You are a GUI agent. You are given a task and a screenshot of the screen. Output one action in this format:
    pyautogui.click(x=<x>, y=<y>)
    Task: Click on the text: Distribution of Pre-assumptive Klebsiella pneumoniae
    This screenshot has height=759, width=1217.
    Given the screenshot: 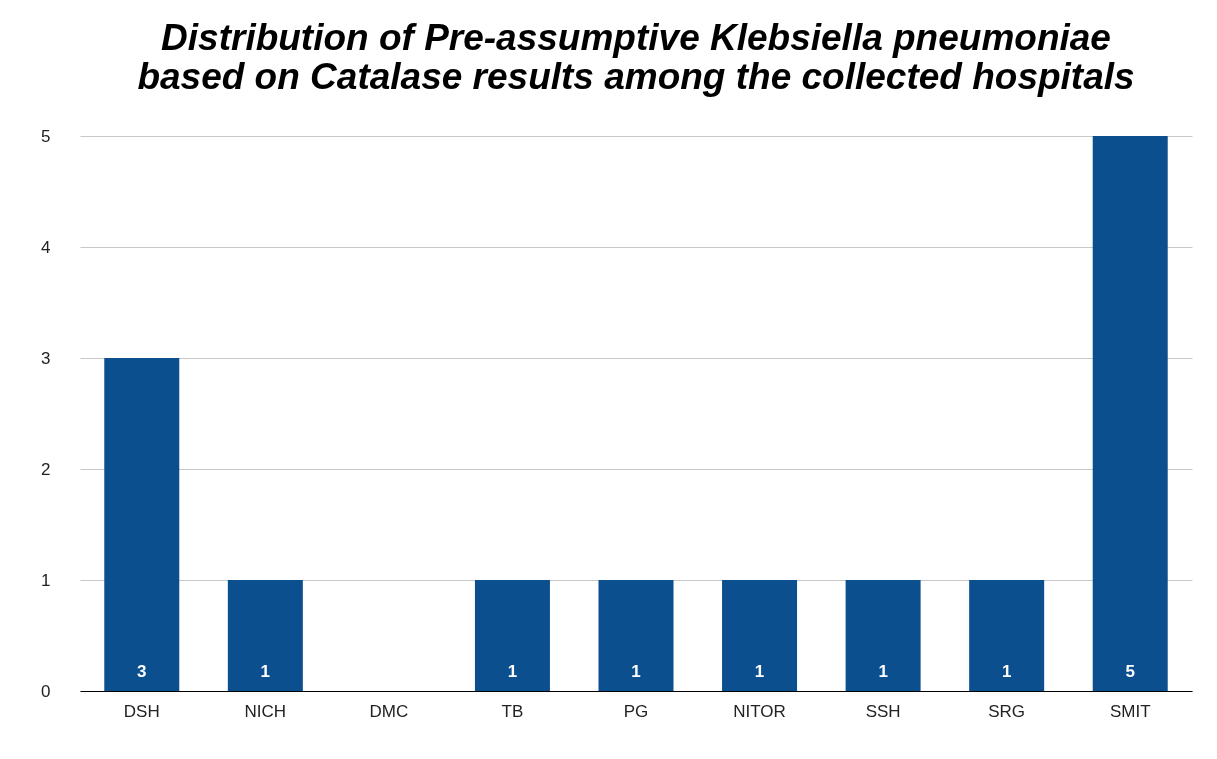 What is the action you would take?
    pyautogui.click(x=636, y=37)
    